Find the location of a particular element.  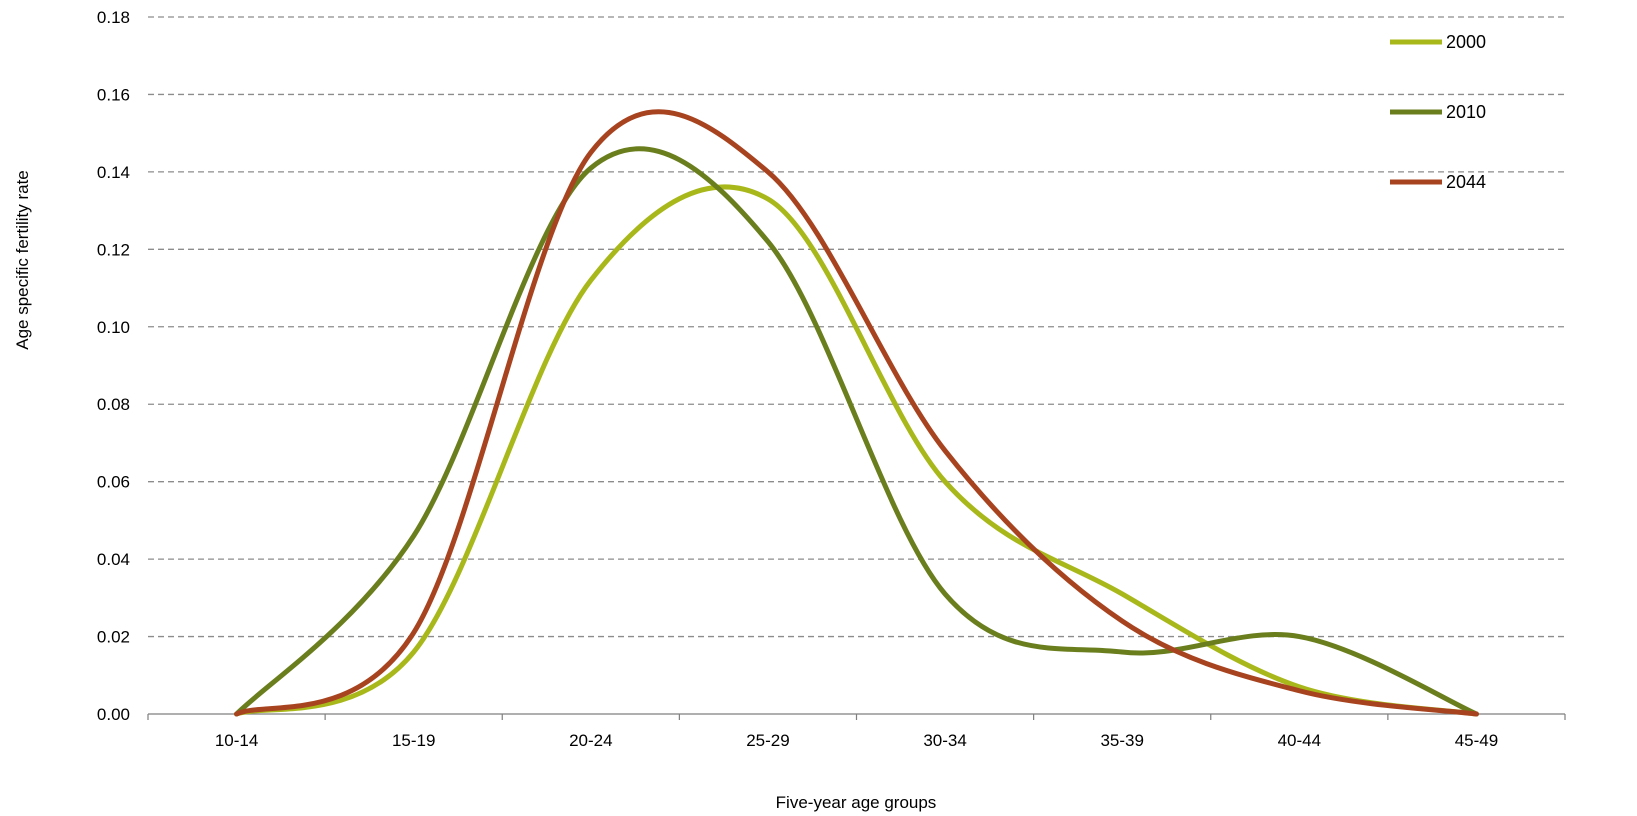

x-tick-label: 30-34 is located at coordinates (944, 740).